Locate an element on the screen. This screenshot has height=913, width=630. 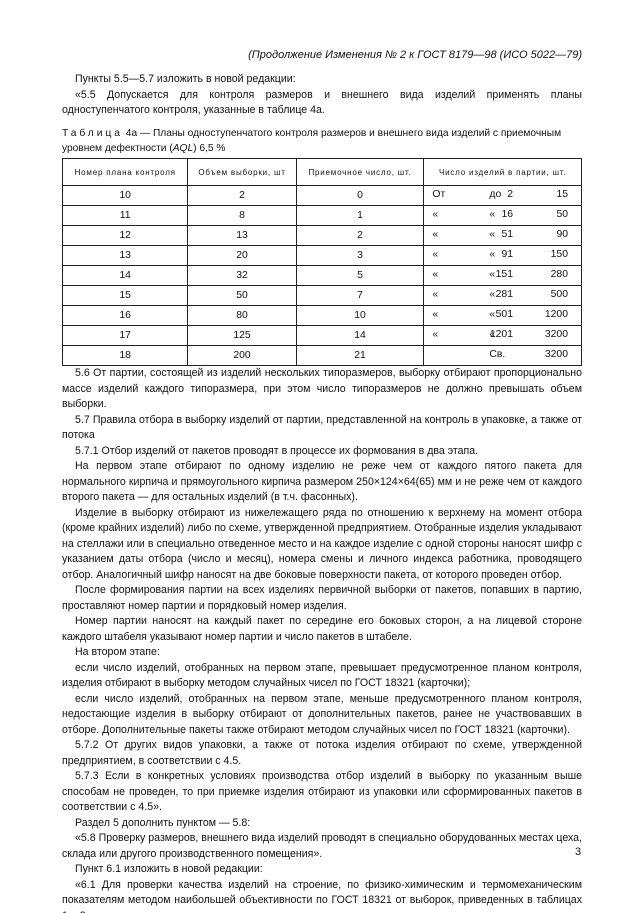
lot-part: 151 is located at coordinates (504, 274).